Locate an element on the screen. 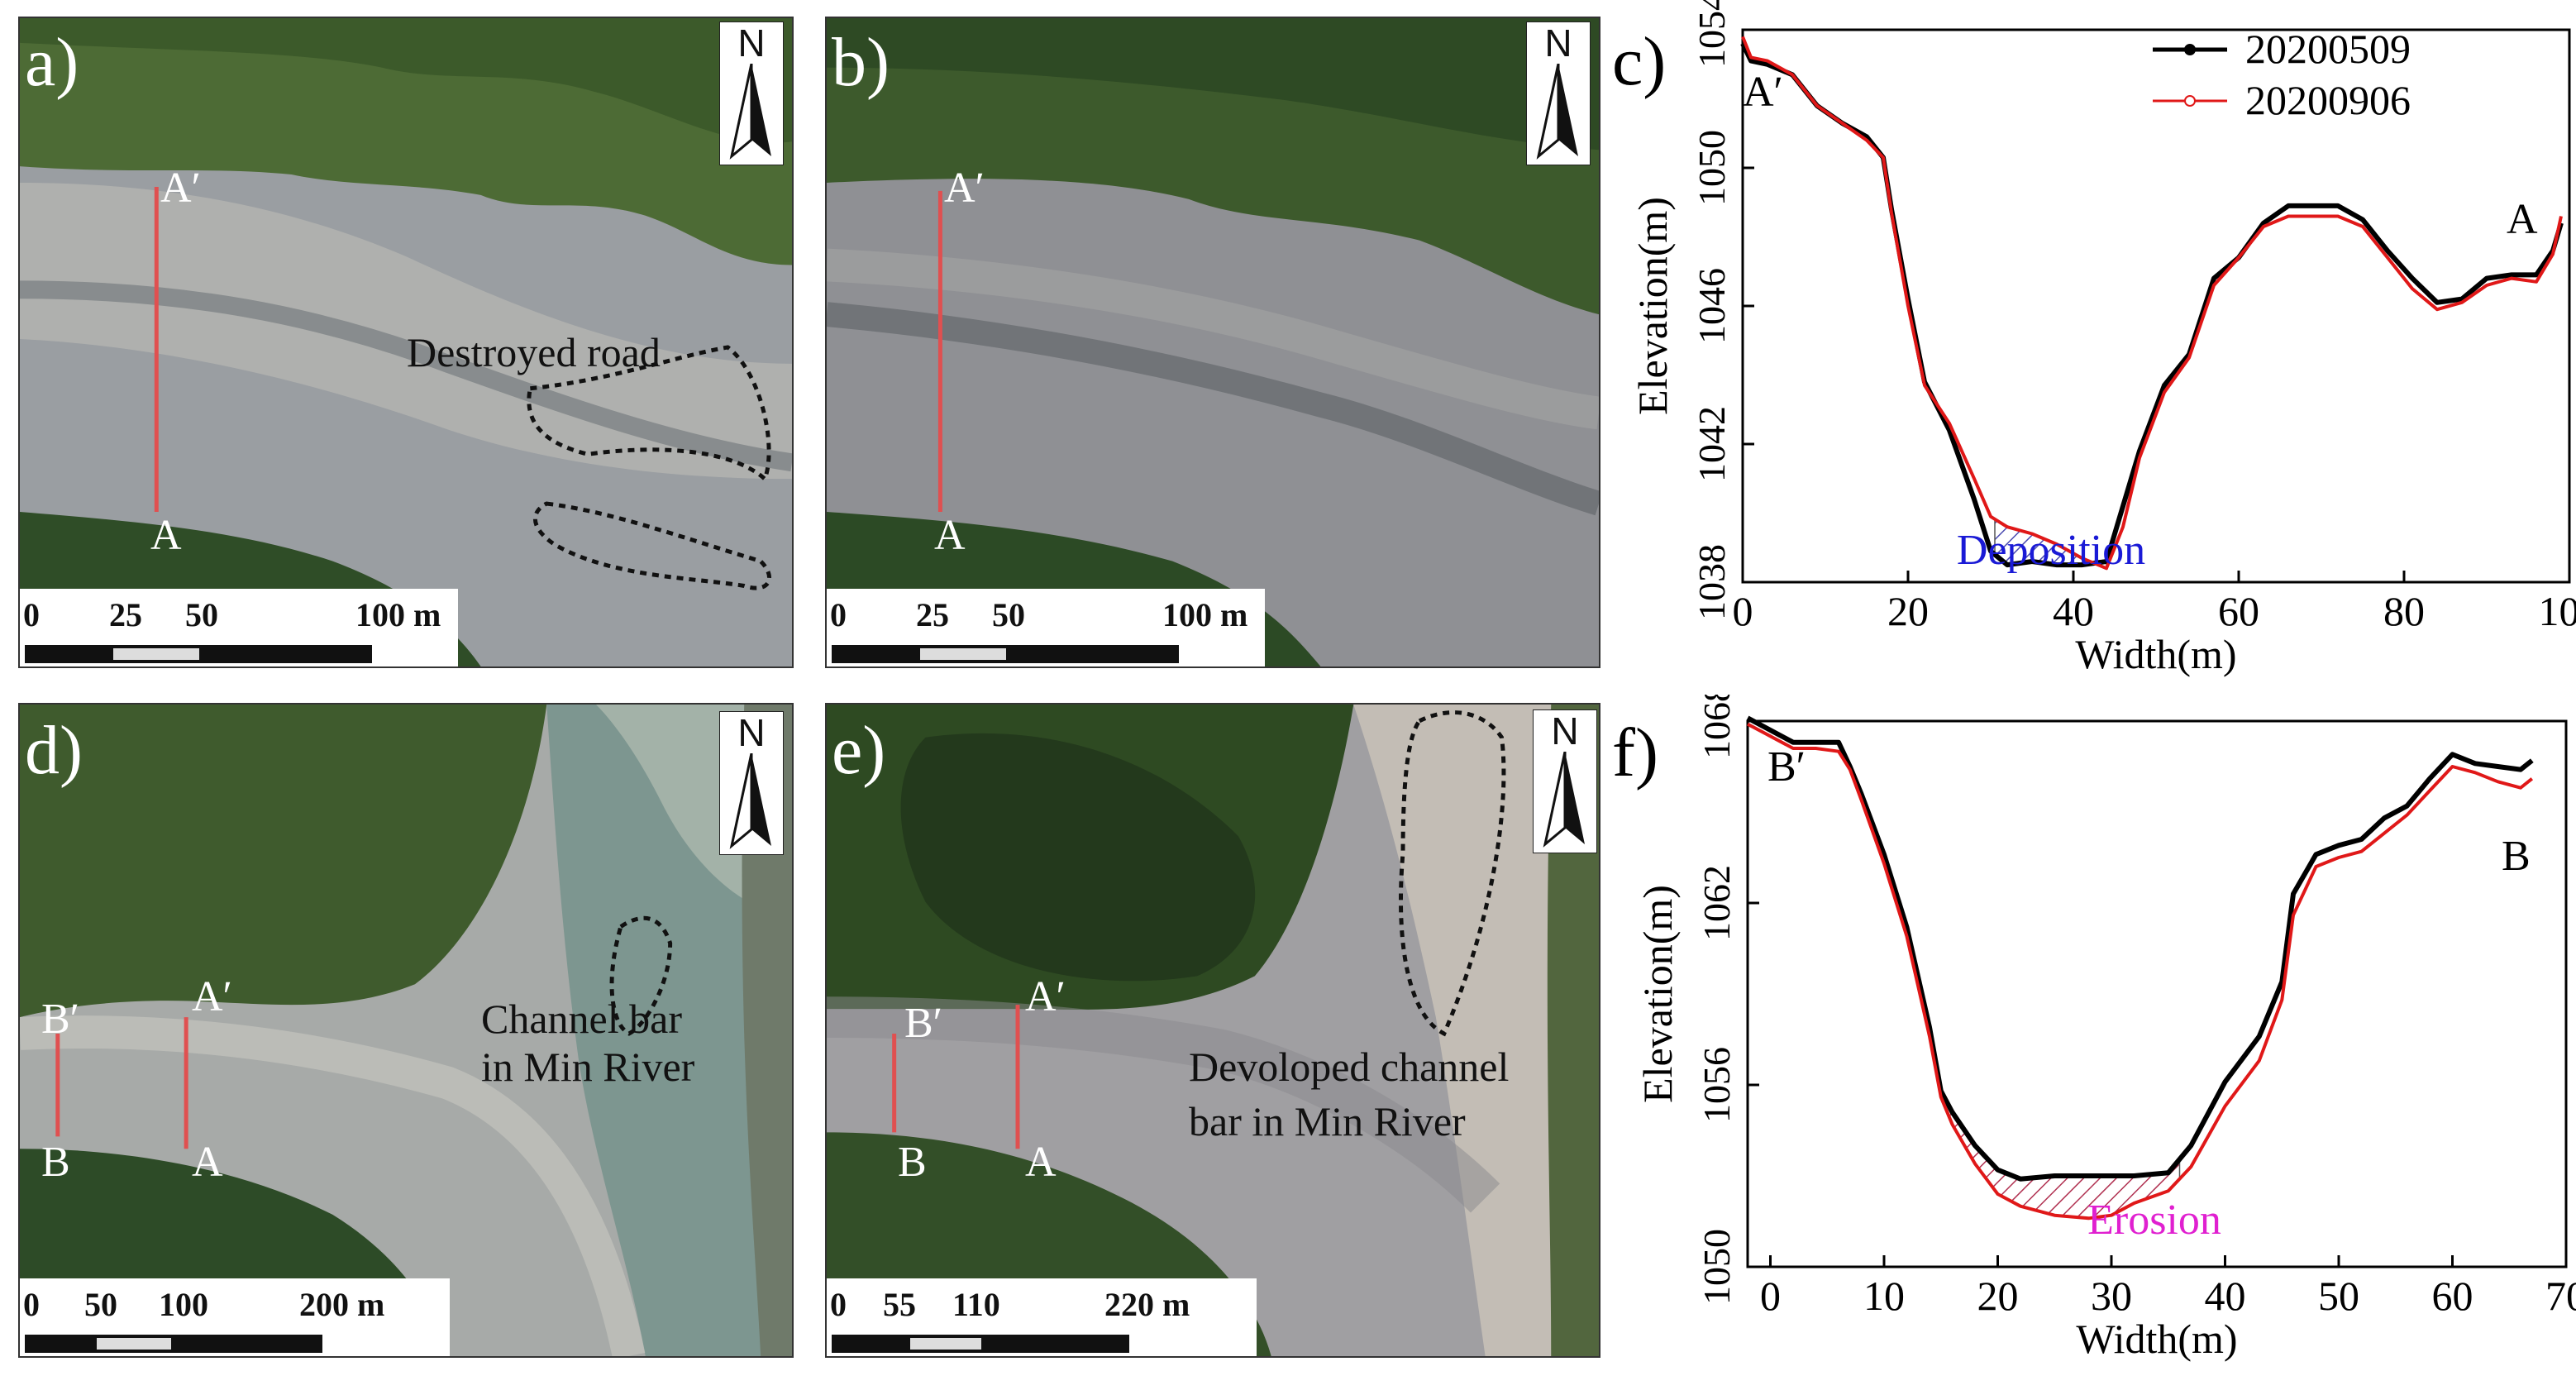 Image resolution: width=2576 pixels, height=1395 pixels. x-tick-label: 70 is located at coordinates (2560, 1296).